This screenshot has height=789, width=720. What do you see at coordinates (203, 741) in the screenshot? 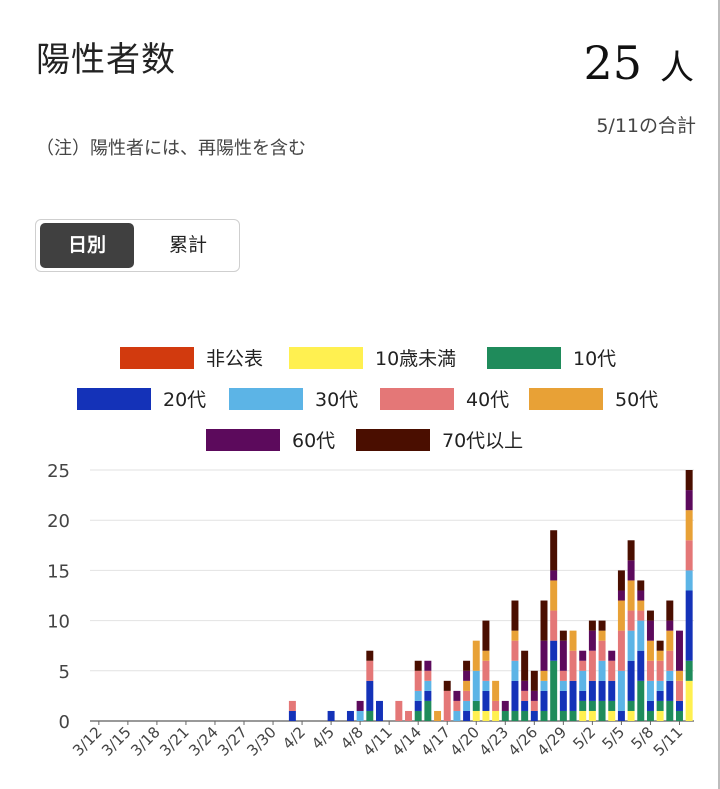
I see `x-tick-label: 3/24` at bounding box center [203, 741].